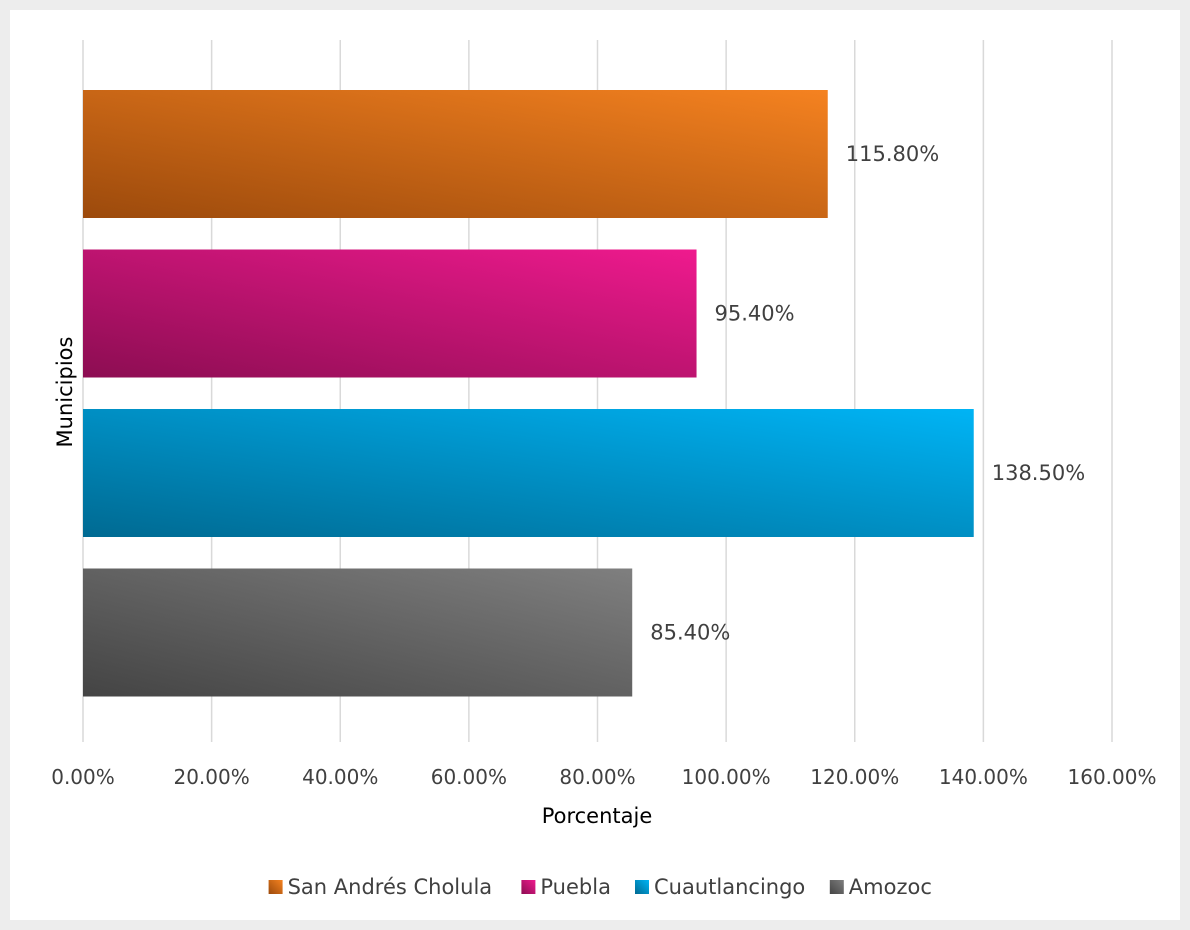 The width and height of the screenshot is (1190, 930). What do you see at coordinates (1038, 473) in the screenshot?
I see `data-label: 138.50%` at bounding box center [1038, 473].